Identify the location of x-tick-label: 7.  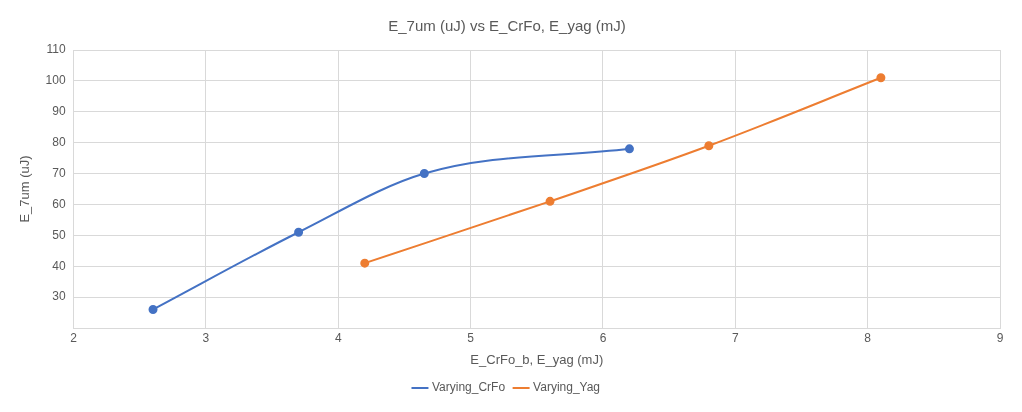
(735, 337).